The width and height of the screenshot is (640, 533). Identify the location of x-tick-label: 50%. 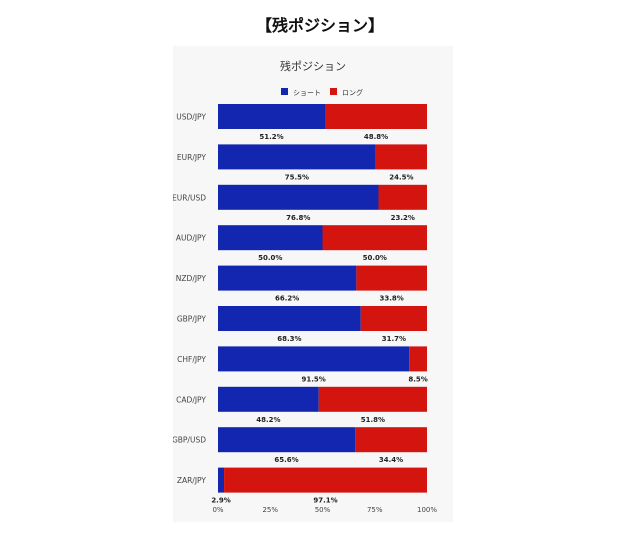
(323, 510).